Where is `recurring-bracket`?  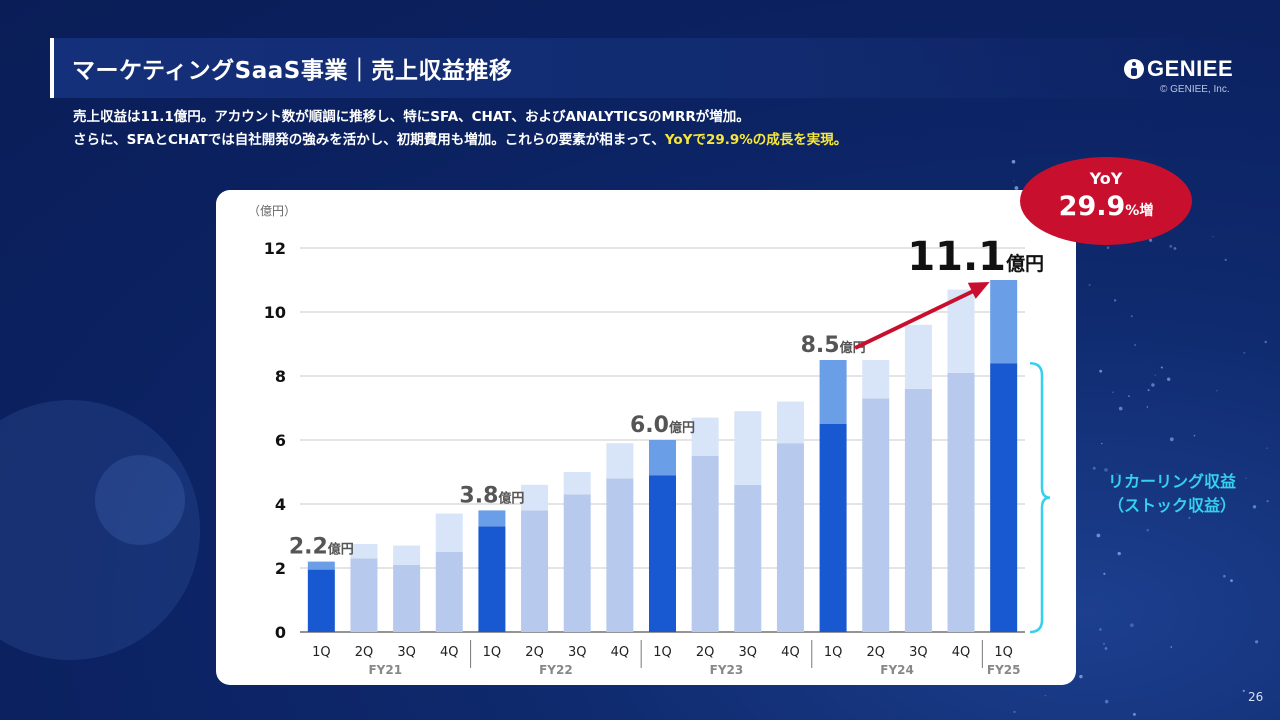 recurring-bracket is located at coordinates (1040, 497).